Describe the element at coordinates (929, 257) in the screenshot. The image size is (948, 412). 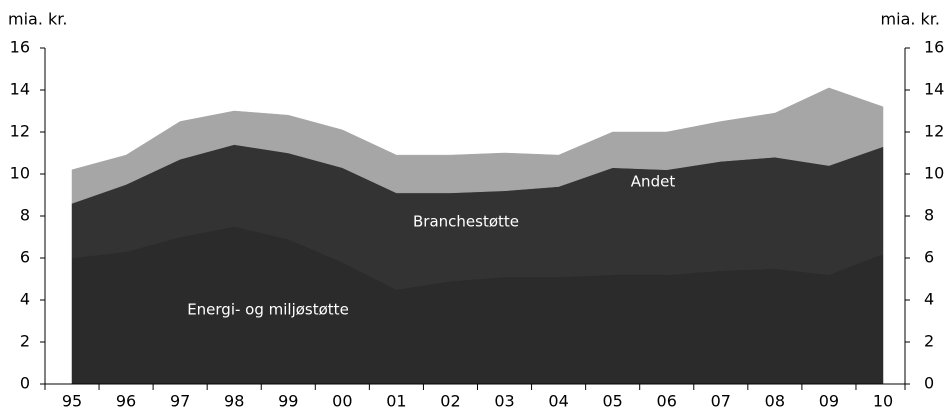
I see `y2-tick-label: 6` at that location.